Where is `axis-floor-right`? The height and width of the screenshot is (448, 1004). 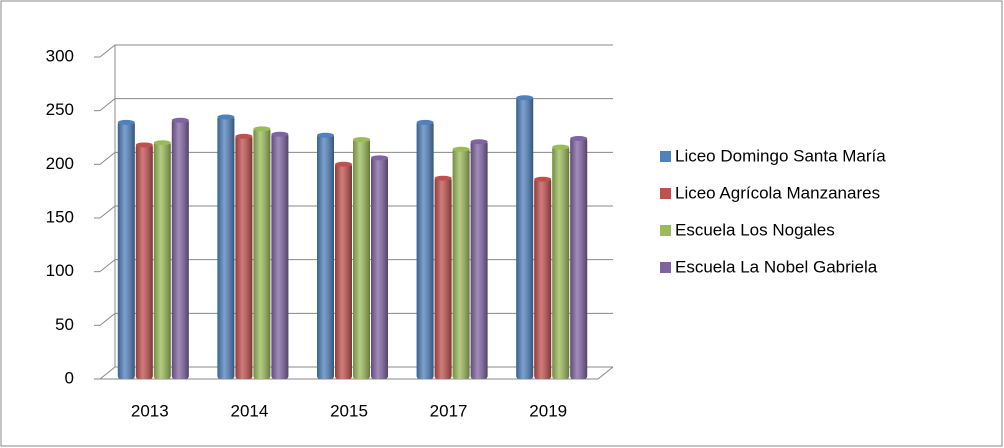 axis-floor-right is located at coordinates (605, 373).